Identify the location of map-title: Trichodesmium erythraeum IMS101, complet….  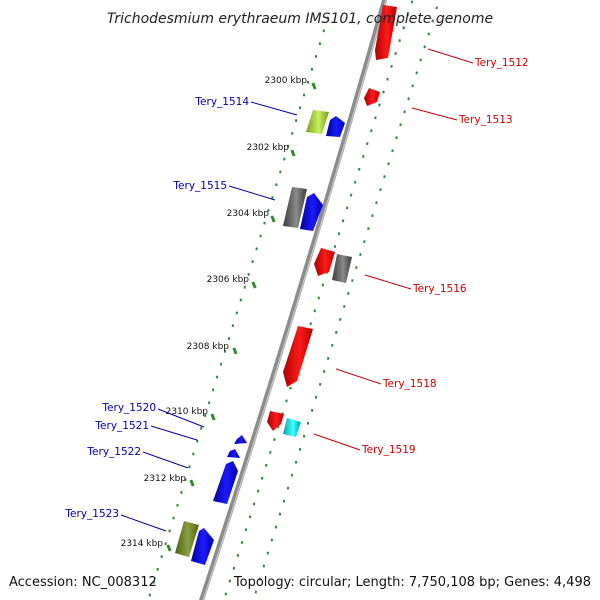
(300, 19).